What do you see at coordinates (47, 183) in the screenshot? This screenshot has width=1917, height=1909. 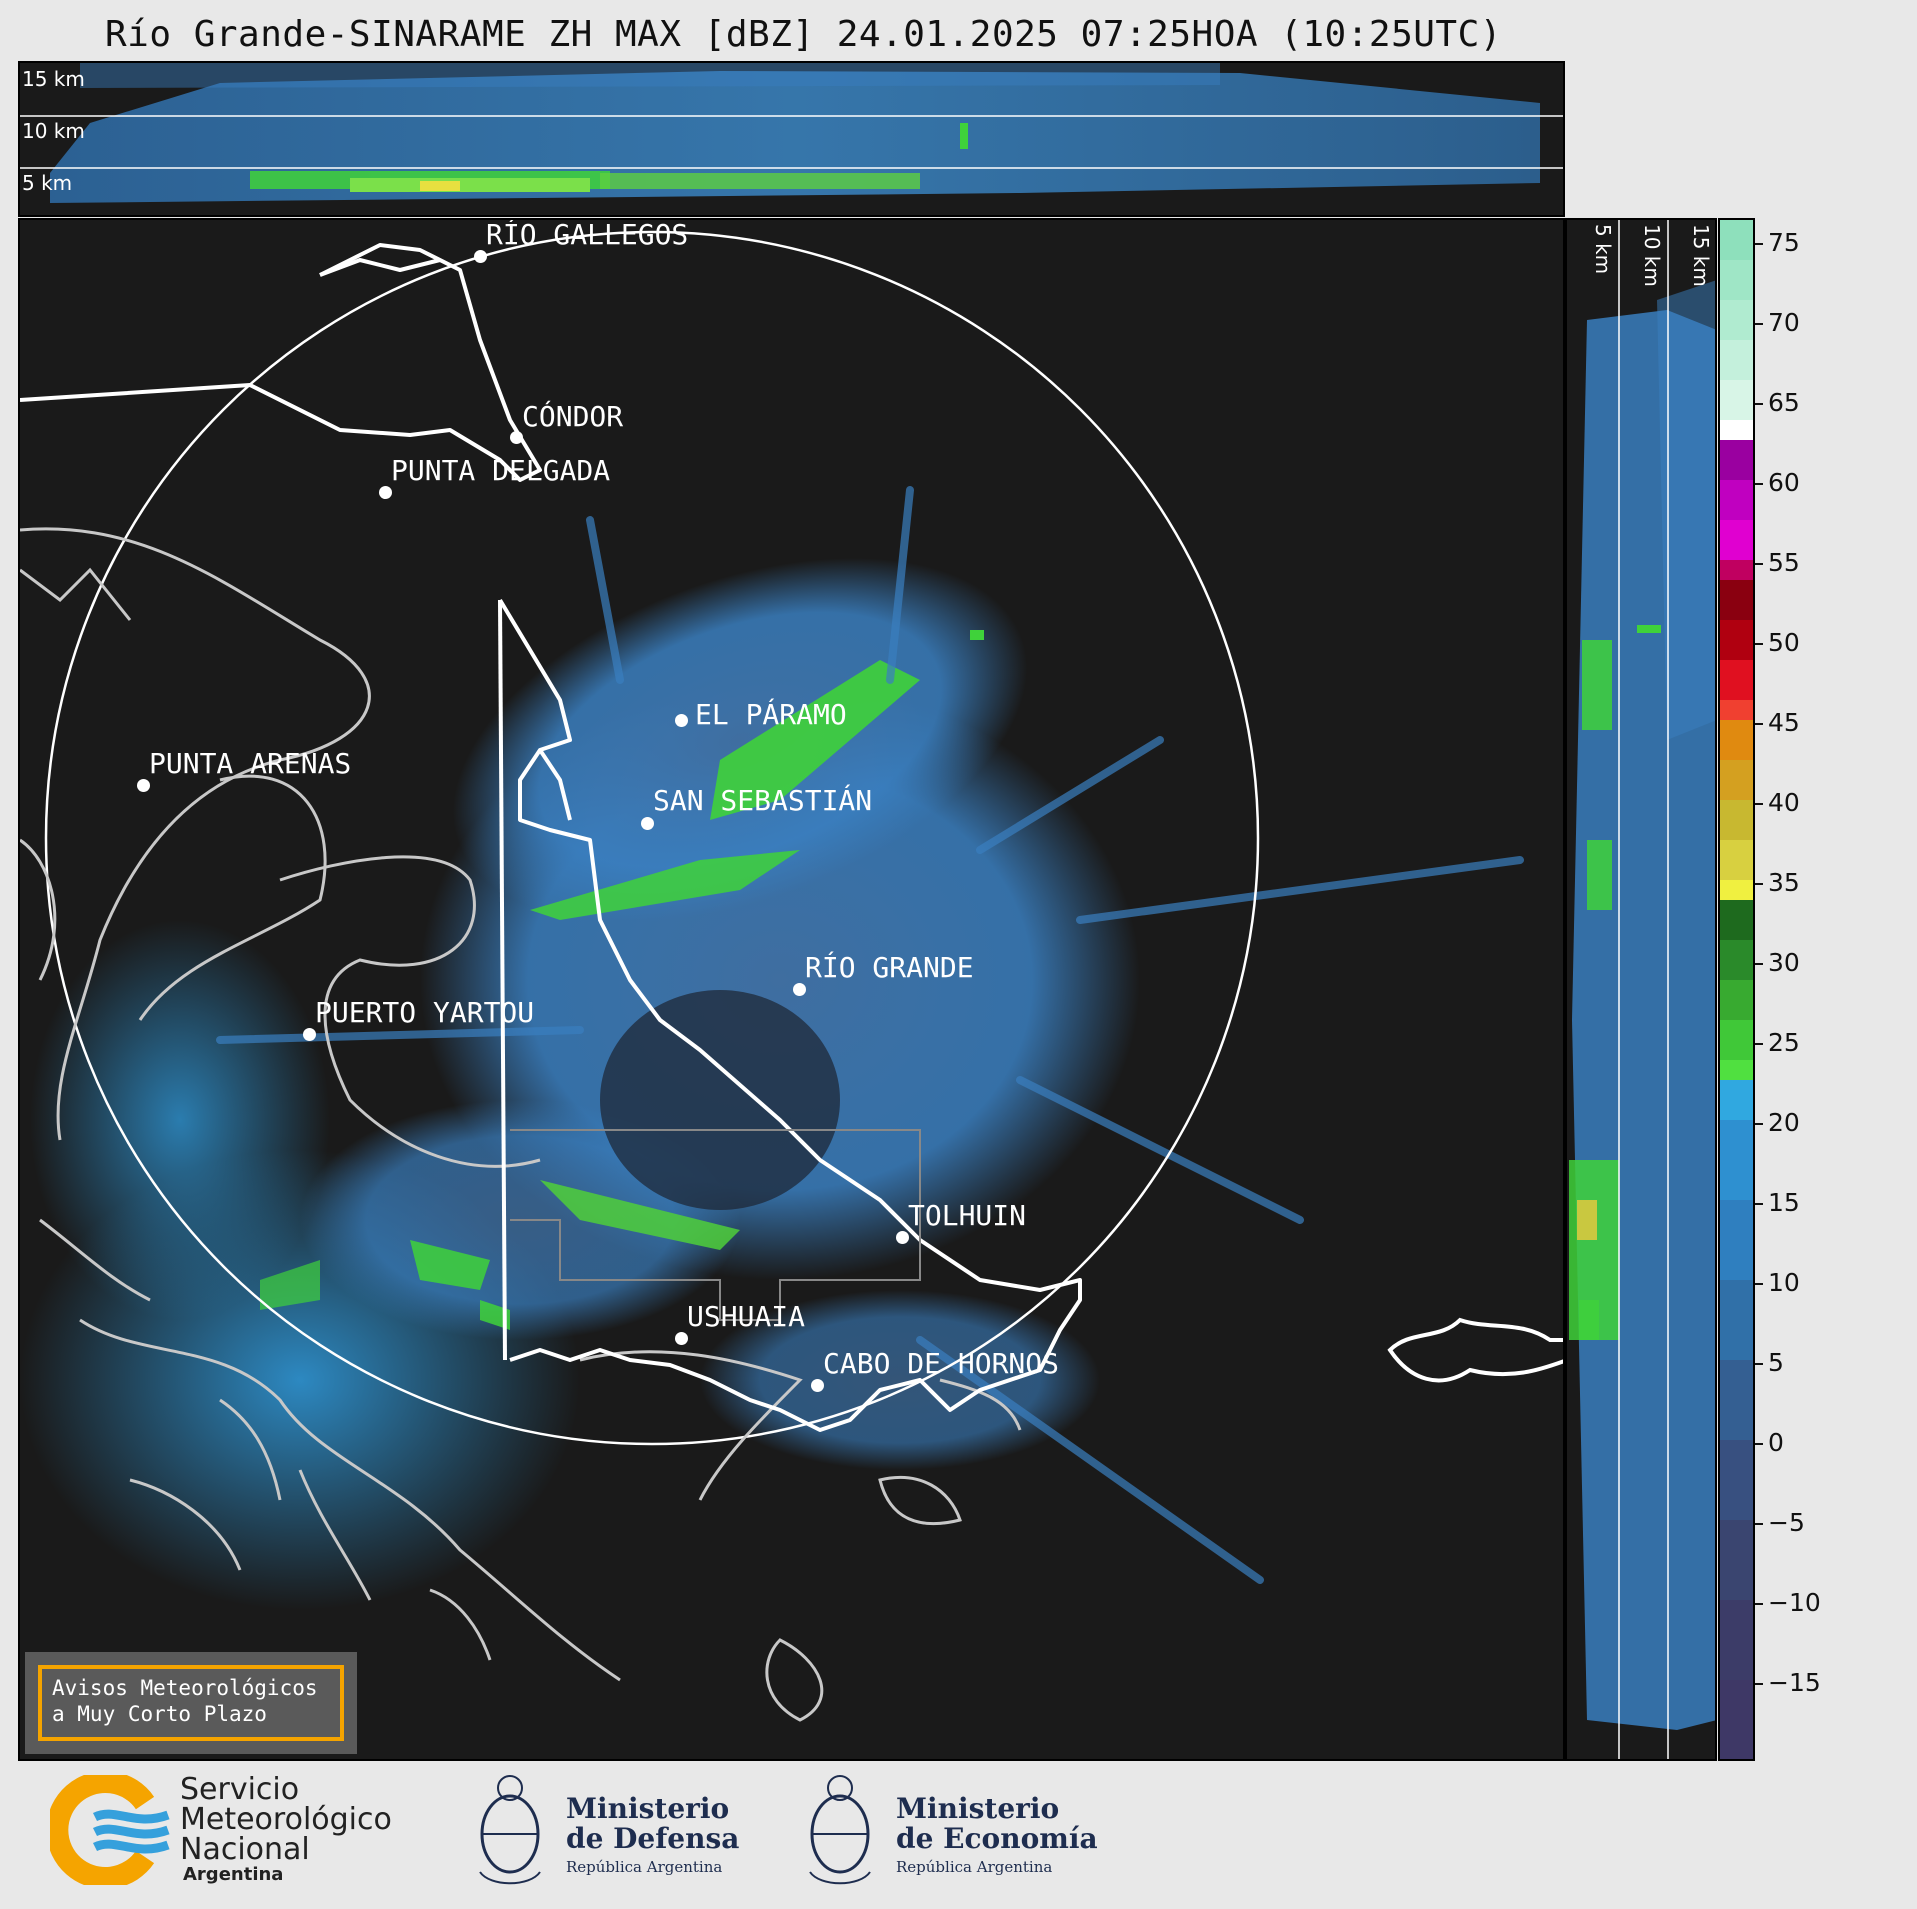 I see `height-label-5km: 5 km` at bounding box center [47, 183].